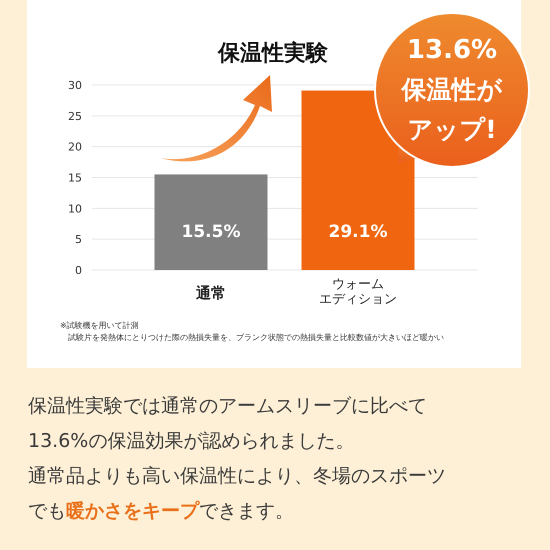  Describe the element at coordinates (75, 178) in the screenshot. I see `y-tick-label: 15` at that location.